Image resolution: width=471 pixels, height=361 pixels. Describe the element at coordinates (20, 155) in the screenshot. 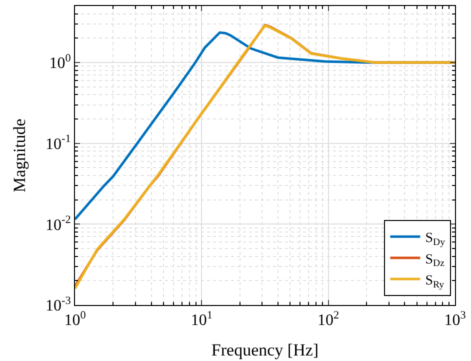

I see `y-axis-title: Magnitude` at that location.